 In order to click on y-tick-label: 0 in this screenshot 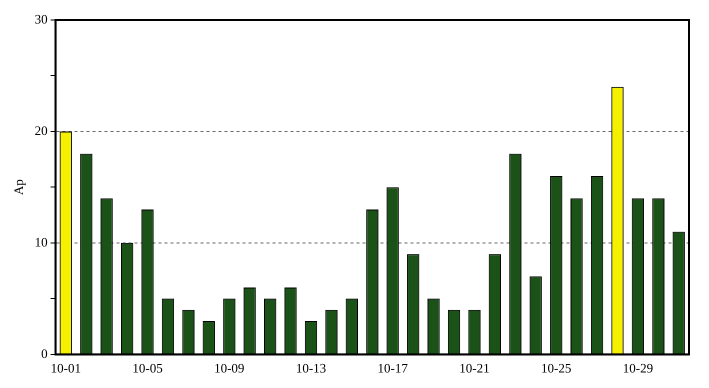, I will do `click(44, 353)`.